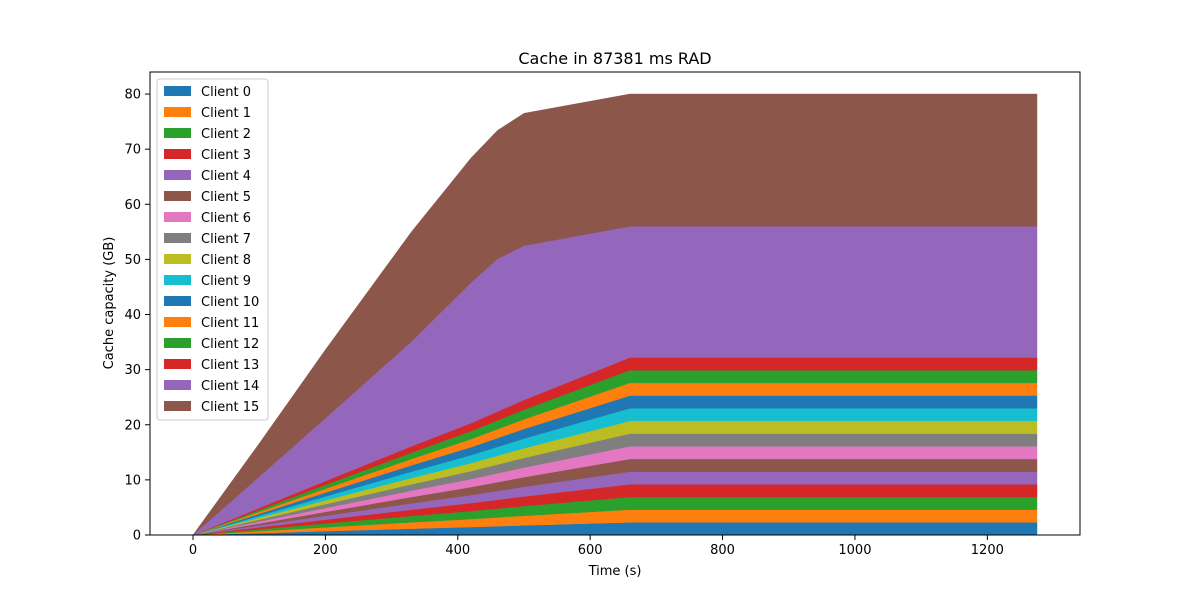  I want to click on x-tick-label: 1200, so click(987, 550).